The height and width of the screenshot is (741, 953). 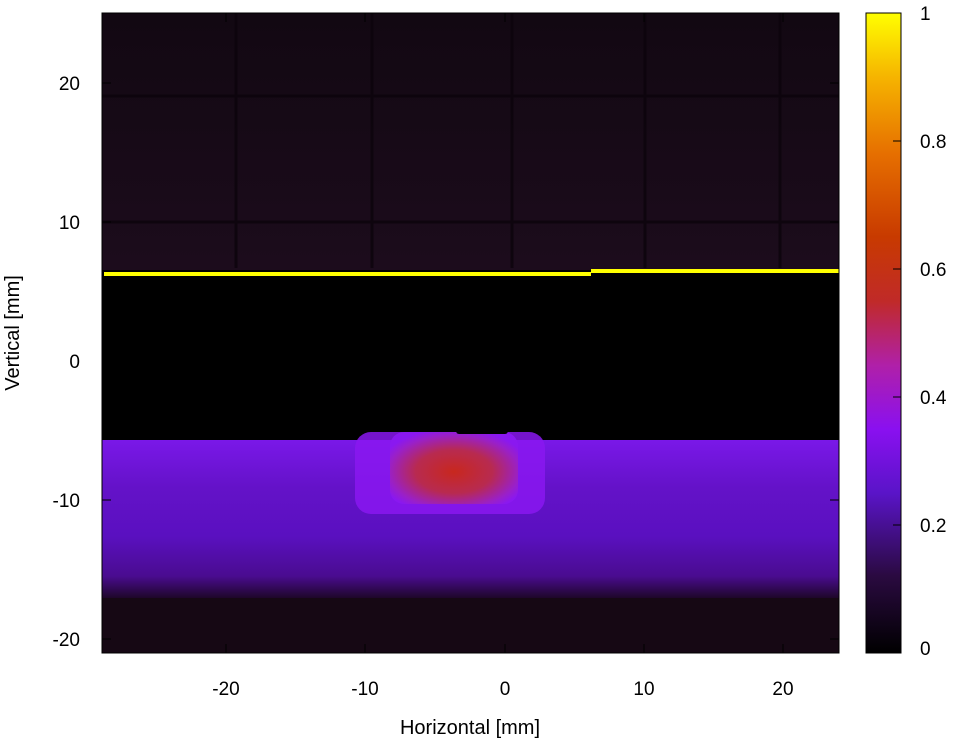 I want to click on colorbar-tick-marks, so click(x=897, y=333).